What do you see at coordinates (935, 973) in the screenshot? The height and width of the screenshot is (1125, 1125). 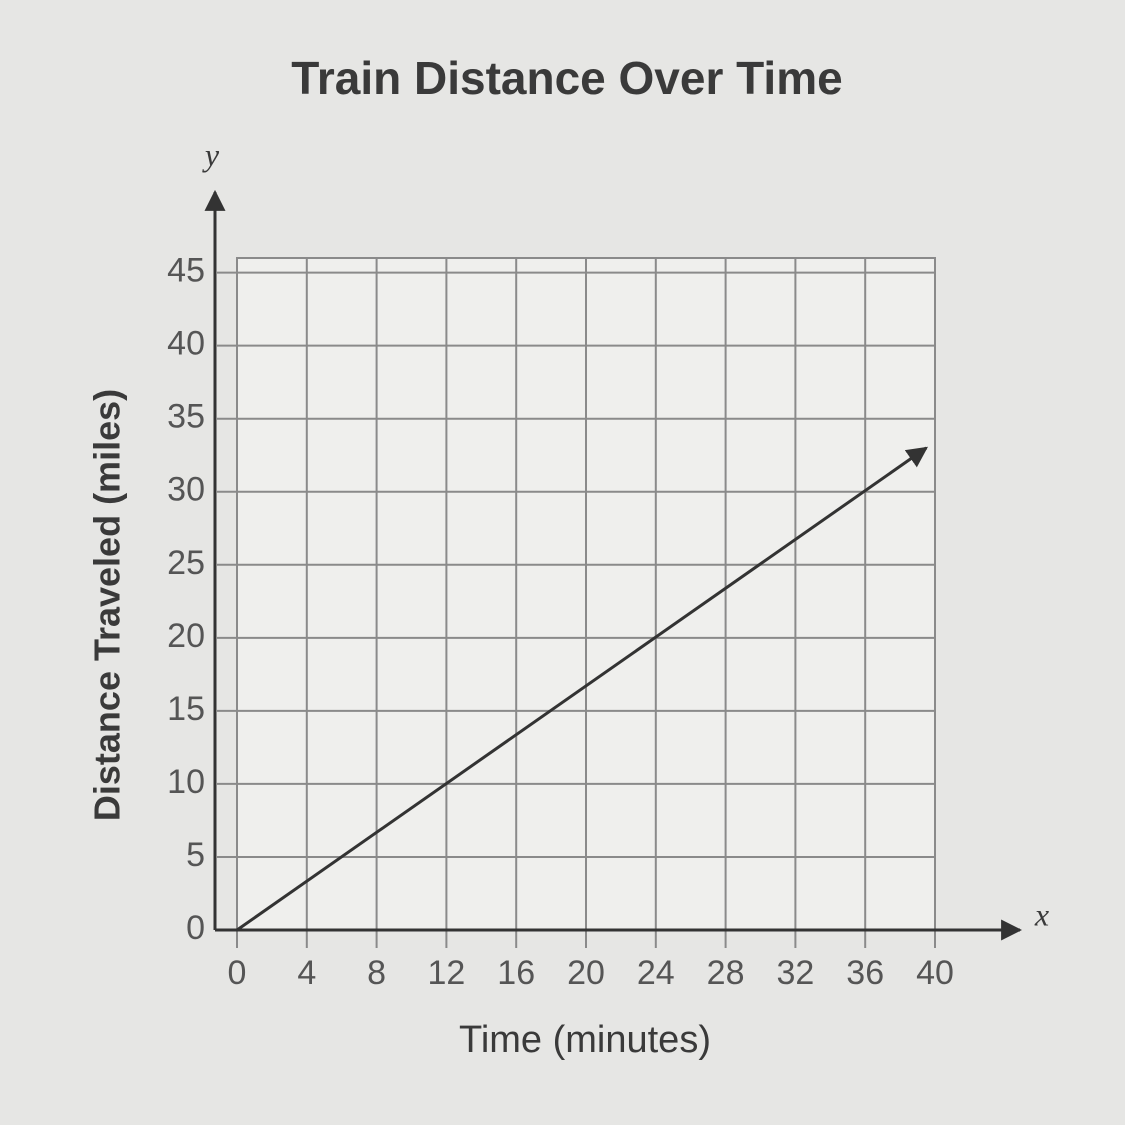 I see `x-tick-label: 40` at bounding box center [935, 973].